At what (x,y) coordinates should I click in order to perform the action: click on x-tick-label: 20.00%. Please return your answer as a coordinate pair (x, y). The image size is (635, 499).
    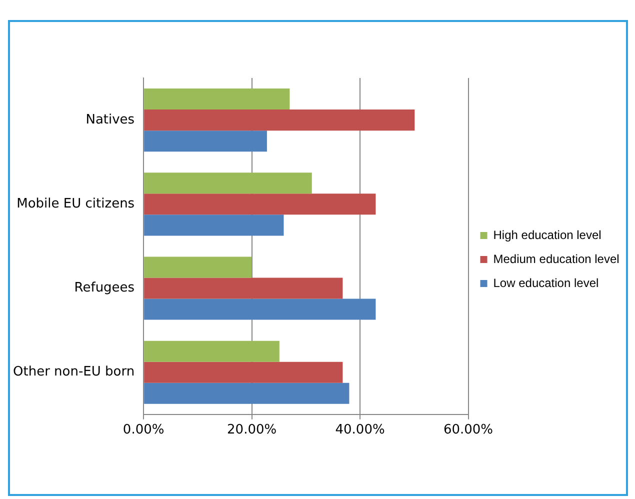
    Looking at the image, I should click on (252, 430).